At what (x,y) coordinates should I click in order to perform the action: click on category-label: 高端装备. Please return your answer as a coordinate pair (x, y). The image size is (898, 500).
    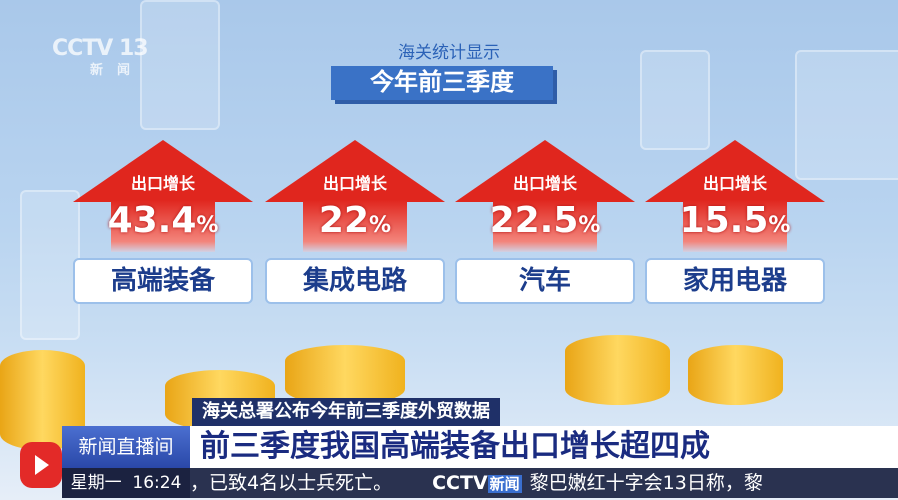
    Looking at the image, I should click on (163, 281).